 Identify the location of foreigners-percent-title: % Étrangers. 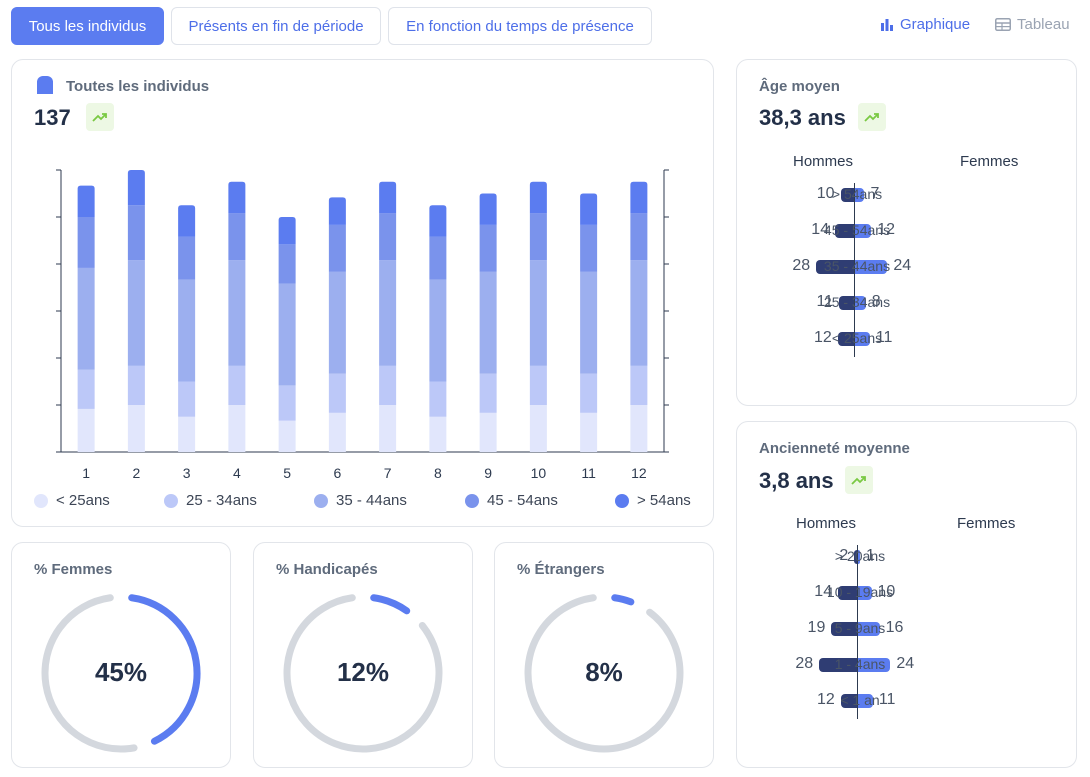
(561, 569).